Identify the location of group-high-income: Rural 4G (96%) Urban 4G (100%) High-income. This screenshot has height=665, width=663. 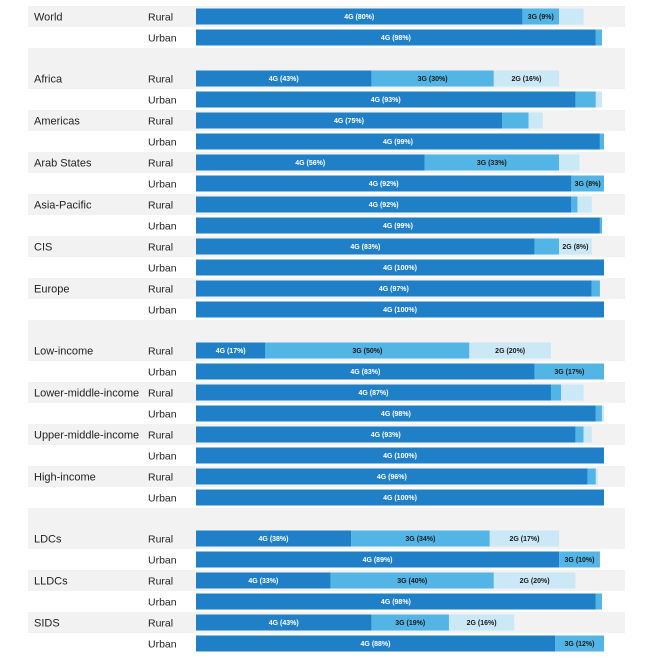
(326, 487).